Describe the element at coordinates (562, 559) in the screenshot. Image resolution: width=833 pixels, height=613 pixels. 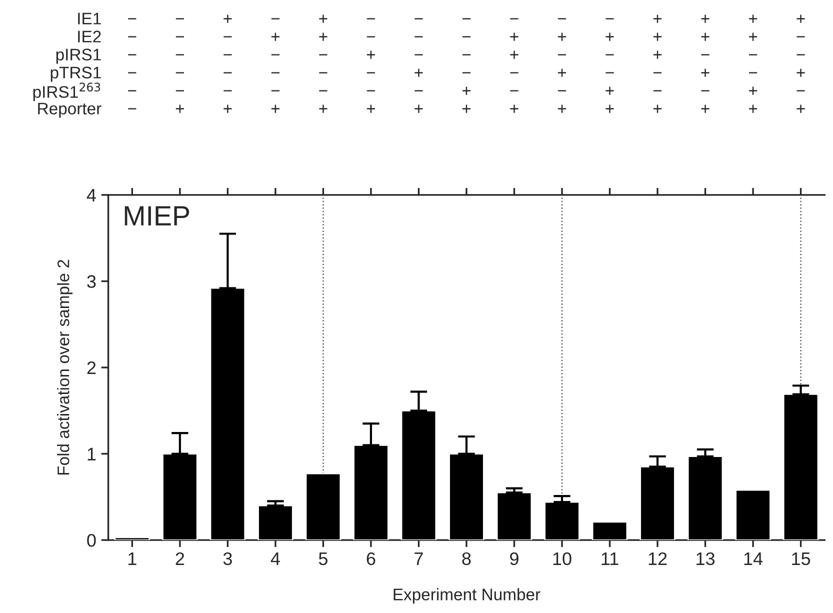
I see `x-tick-label: 10` at that location.